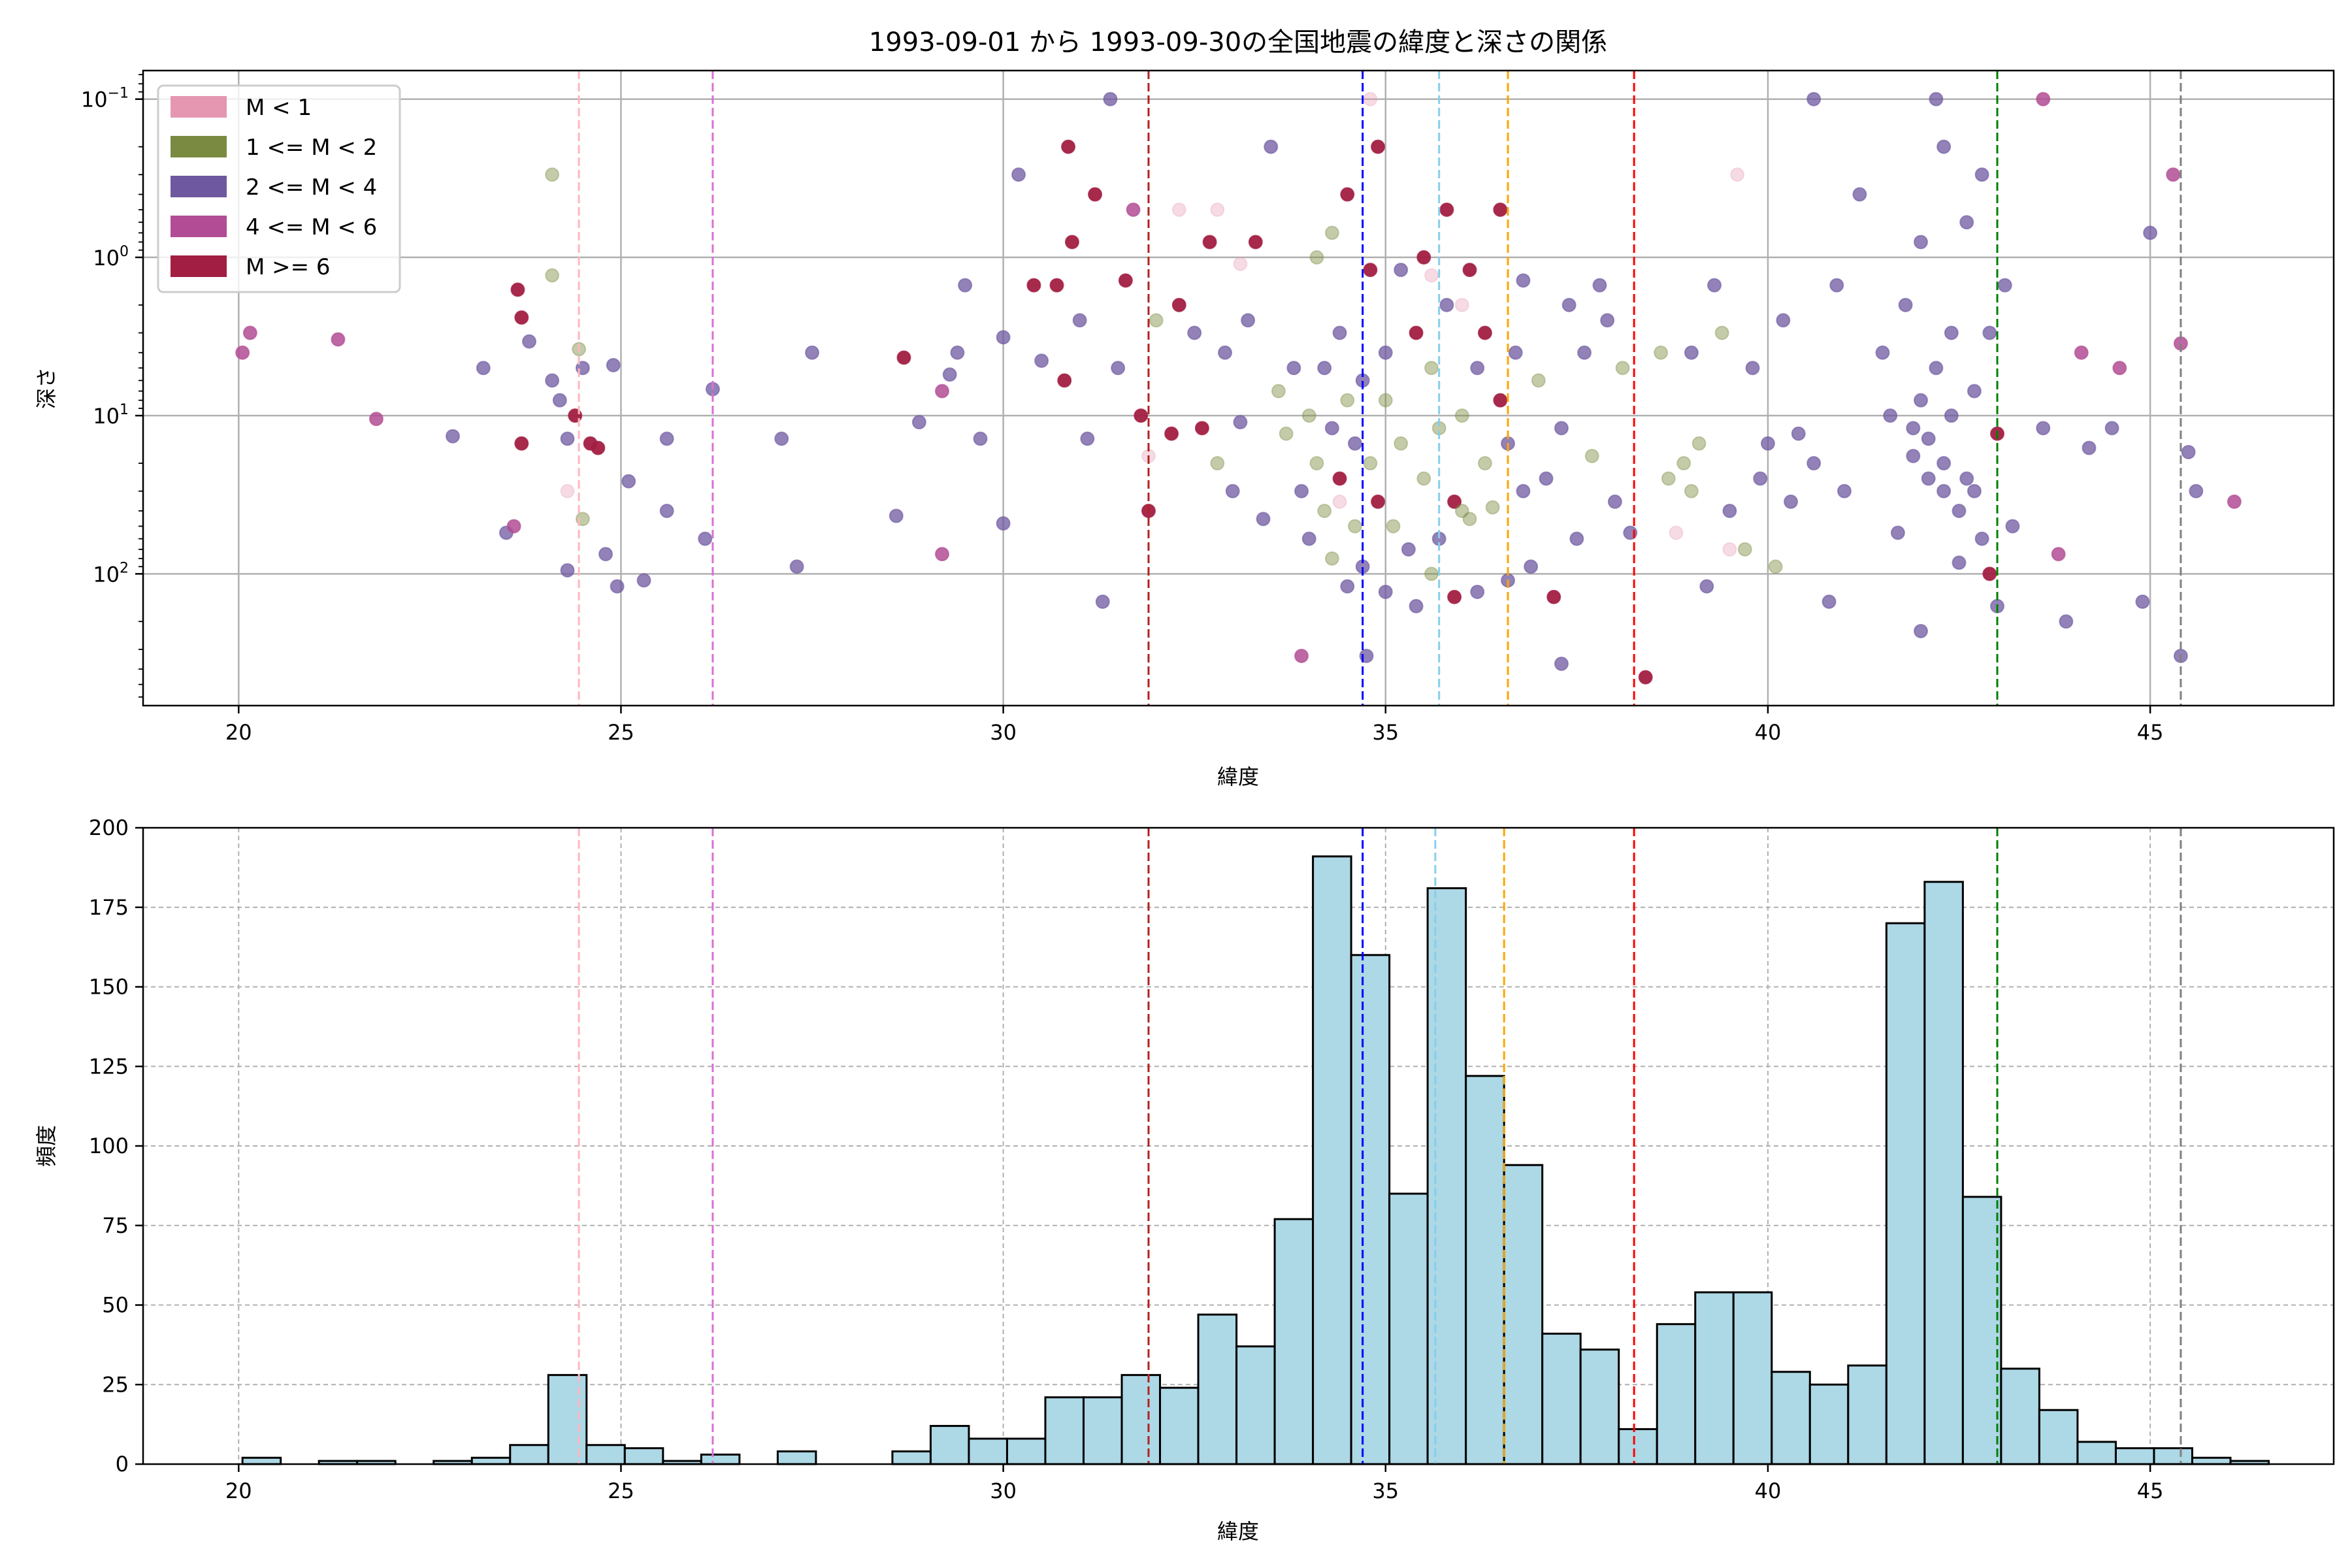  I want to click on legend-label: M < 1, so click(279, 108).